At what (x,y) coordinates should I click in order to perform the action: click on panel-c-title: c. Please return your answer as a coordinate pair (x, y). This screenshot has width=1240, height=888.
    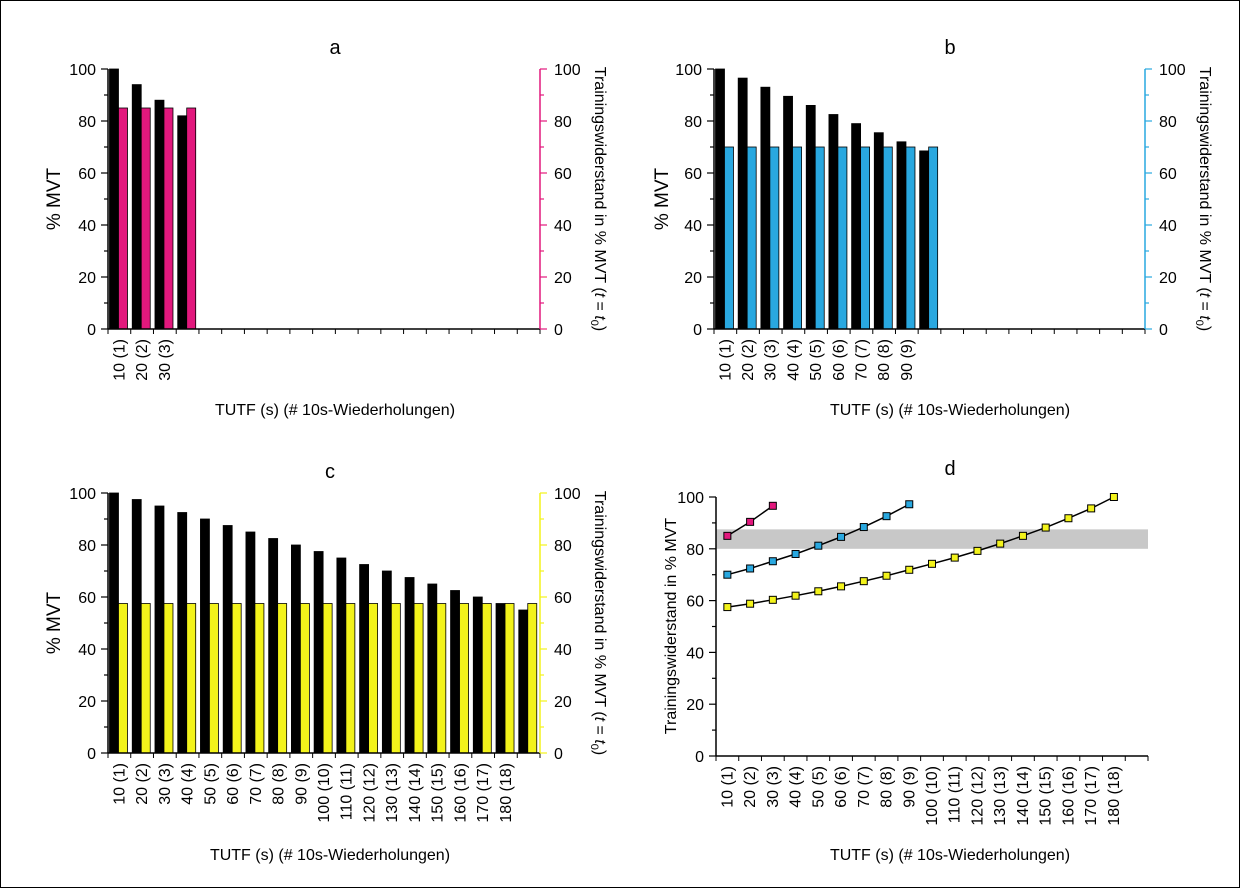
    Looking at the image, I should click on (330, 472).